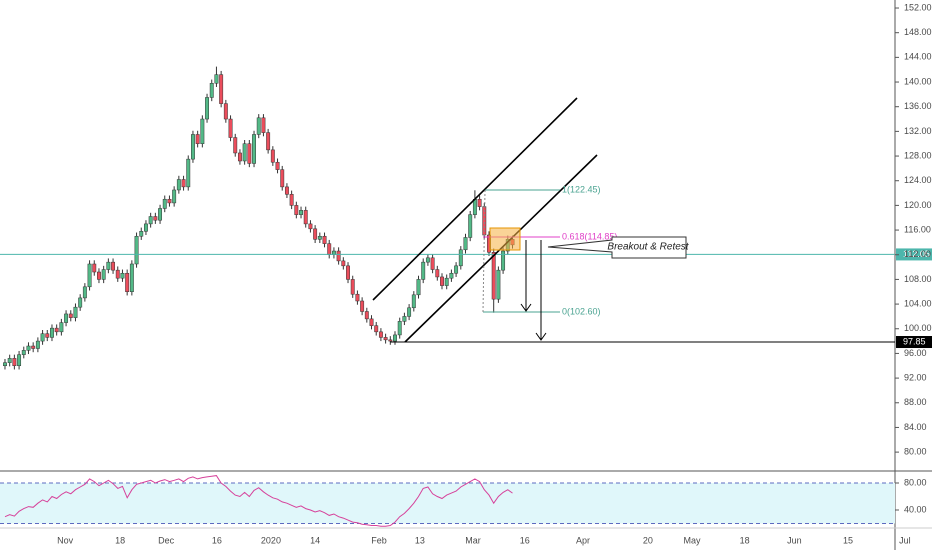  Describe the element at coordinates (420, 540) in the screenshot. I see `x-tick-label: 13` at that location.